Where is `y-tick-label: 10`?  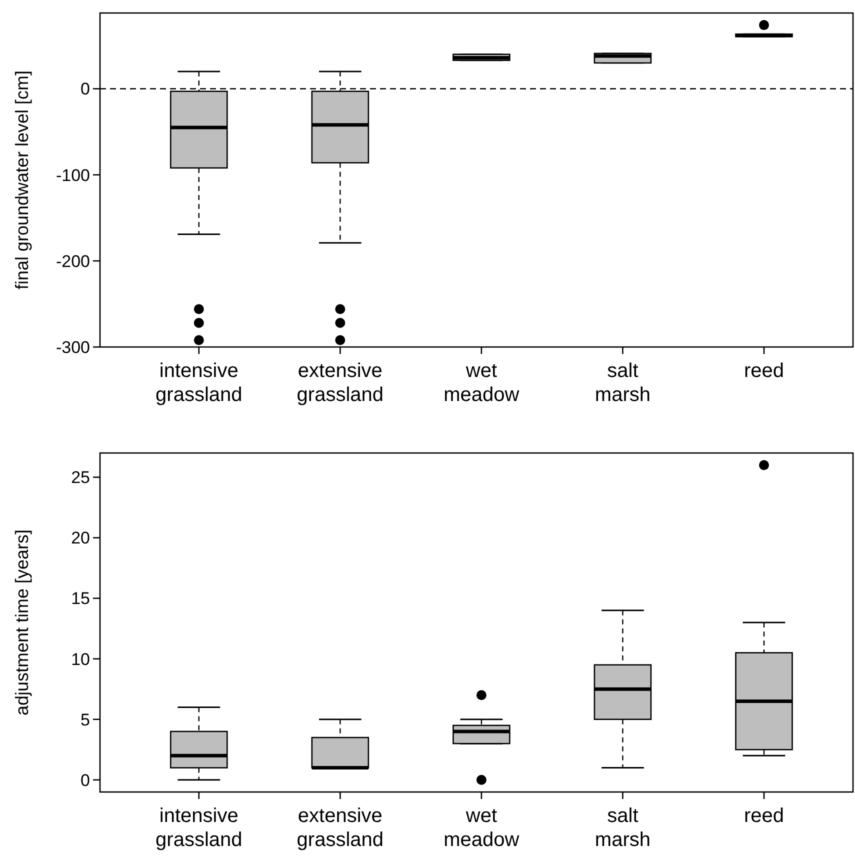
y-tick-label: 10 is located at coordinates (80, 659).